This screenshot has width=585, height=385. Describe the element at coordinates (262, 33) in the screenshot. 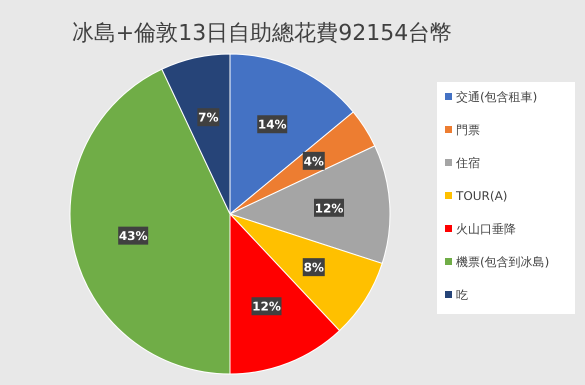

I see `chart-title: 冰島+倫敦13日自助總花費92154台幣` at that location.